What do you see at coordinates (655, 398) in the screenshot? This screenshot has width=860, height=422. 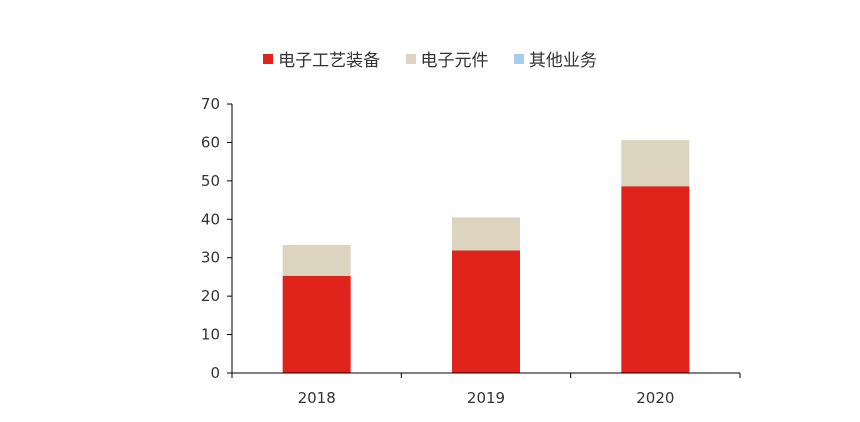 I see `x-tick-label-2: 2020` at bounding box center [655, 398].